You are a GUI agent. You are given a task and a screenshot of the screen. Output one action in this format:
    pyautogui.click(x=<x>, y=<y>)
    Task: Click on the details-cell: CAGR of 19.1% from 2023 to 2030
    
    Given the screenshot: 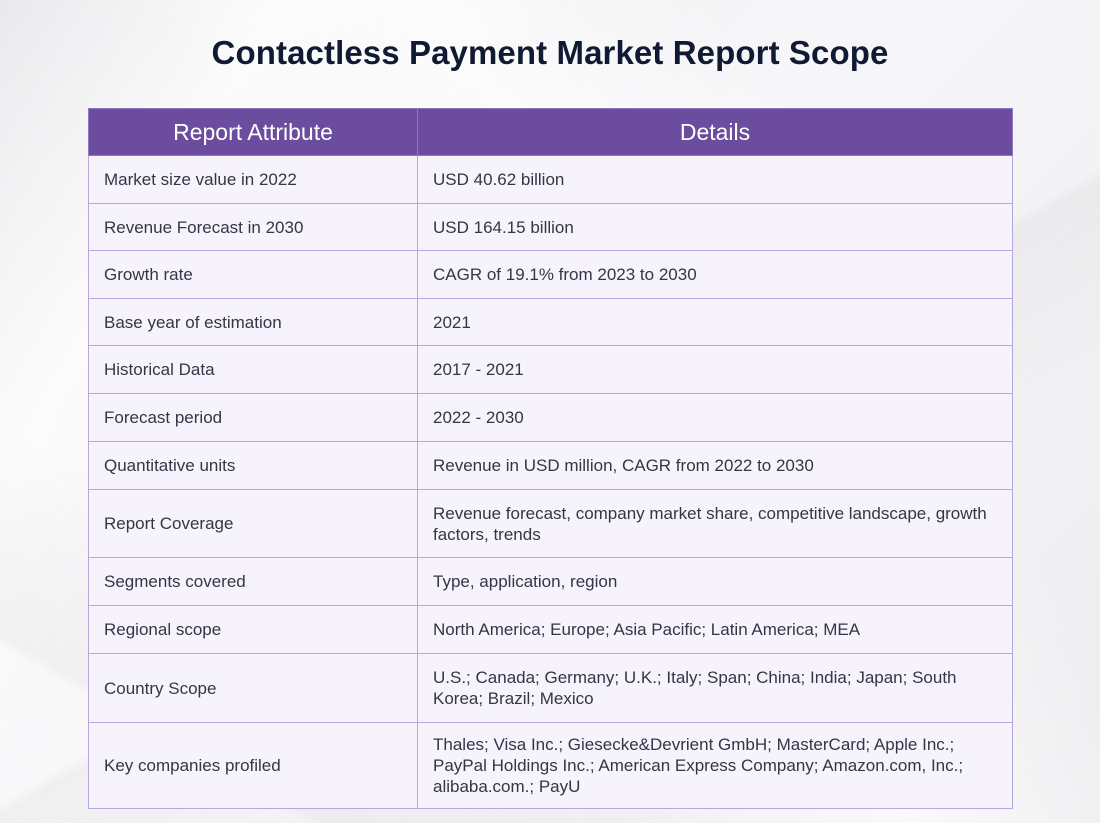 What is the action you would take?
    pyautogui.click(x=715, y=274)
    